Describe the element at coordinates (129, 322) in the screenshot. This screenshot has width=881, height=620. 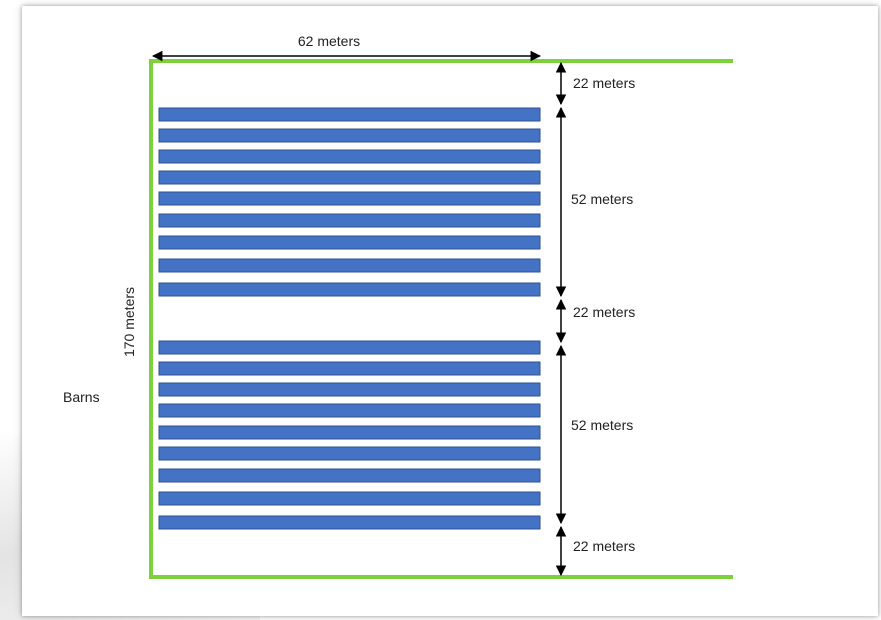
I see `height-label: 170 meters` at that location.